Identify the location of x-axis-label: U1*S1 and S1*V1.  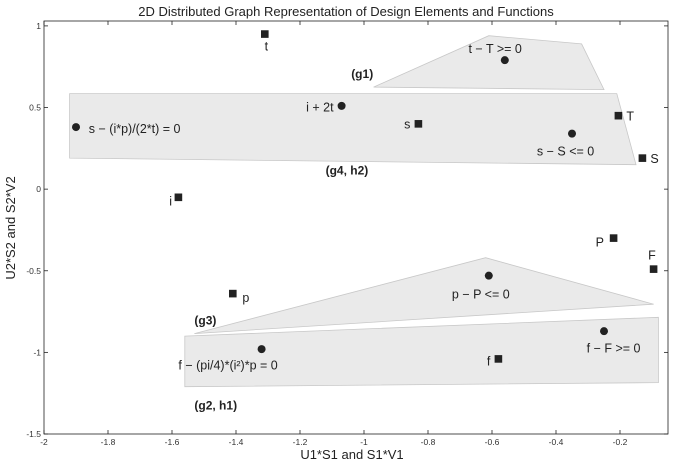
(351, 454).